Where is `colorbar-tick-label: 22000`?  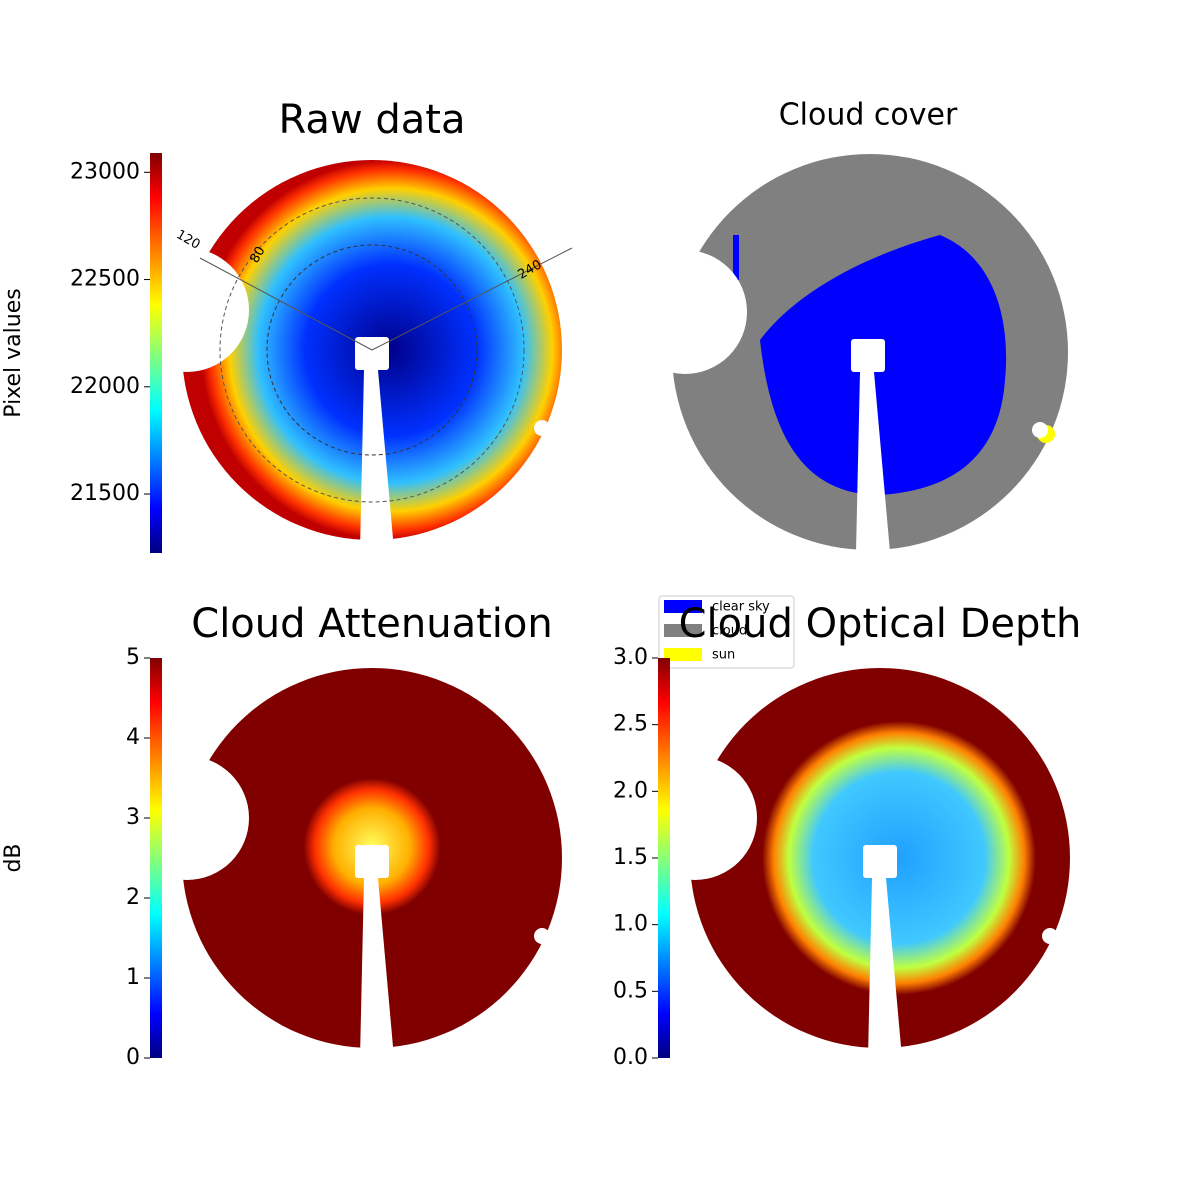 colorbar-tick-label: 22000 is located at coordinates (105, 386).